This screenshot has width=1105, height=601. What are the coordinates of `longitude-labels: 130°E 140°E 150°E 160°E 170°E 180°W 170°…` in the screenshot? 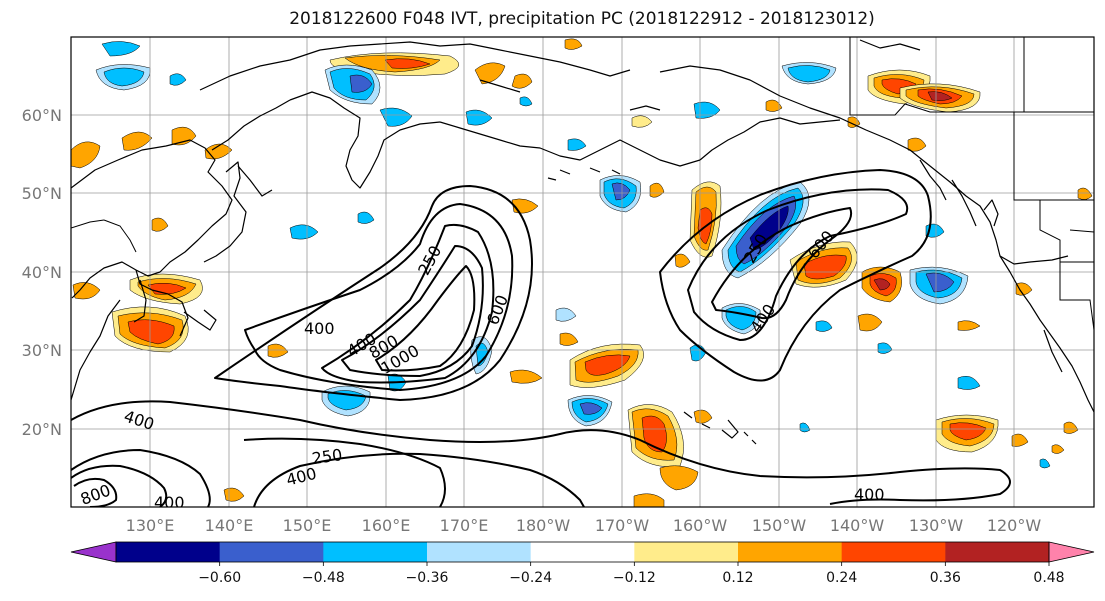 It's located at (584, 525).